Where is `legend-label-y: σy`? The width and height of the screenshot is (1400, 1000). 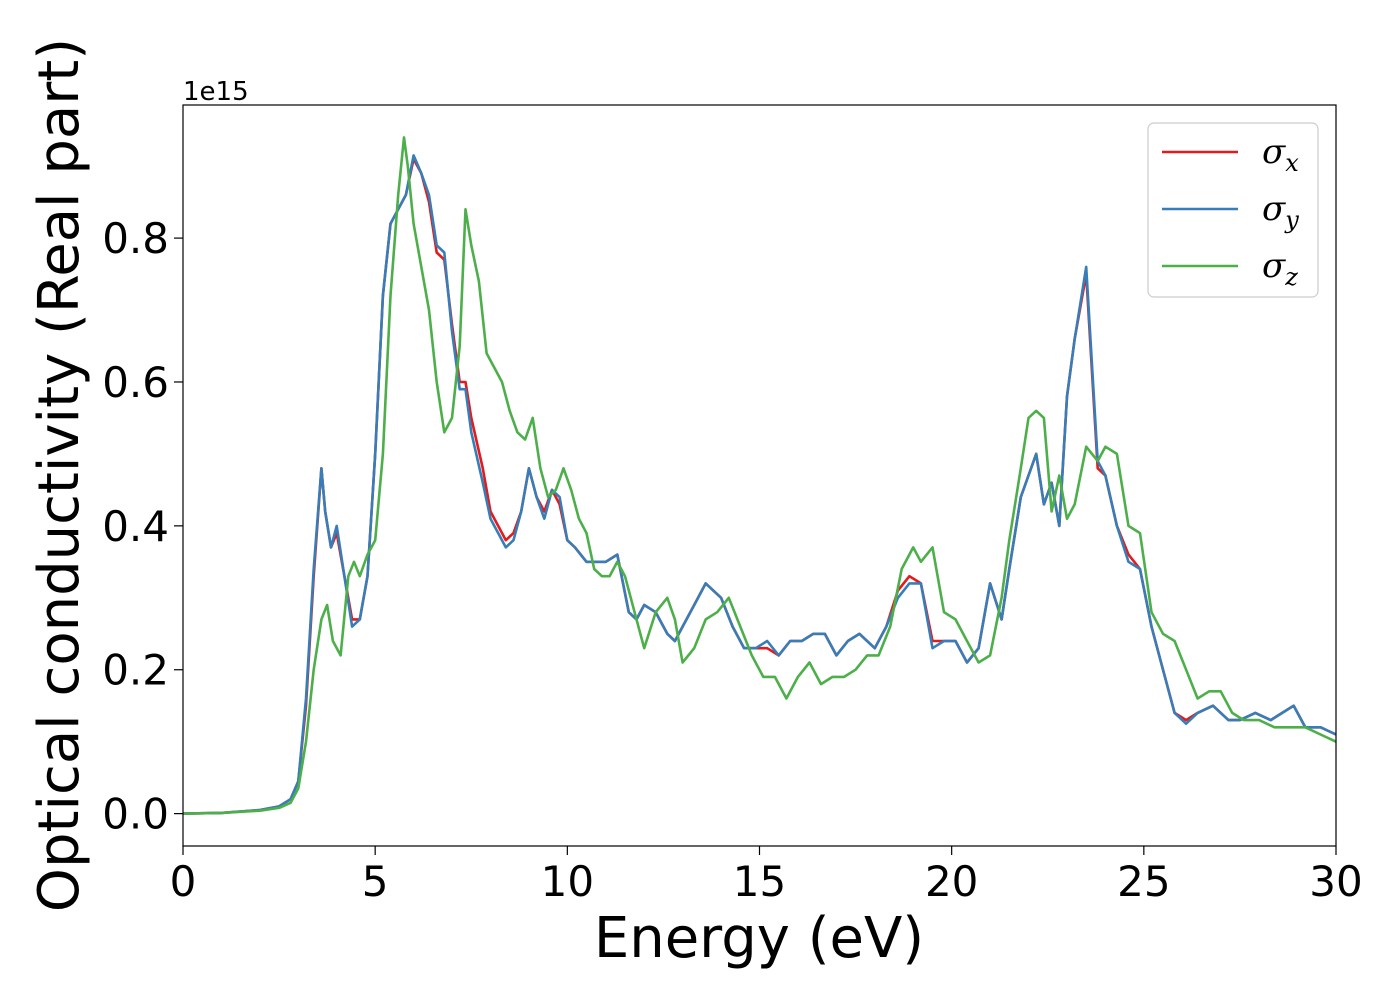
legend-label-y: σy is located at coordinates (1280, 211).